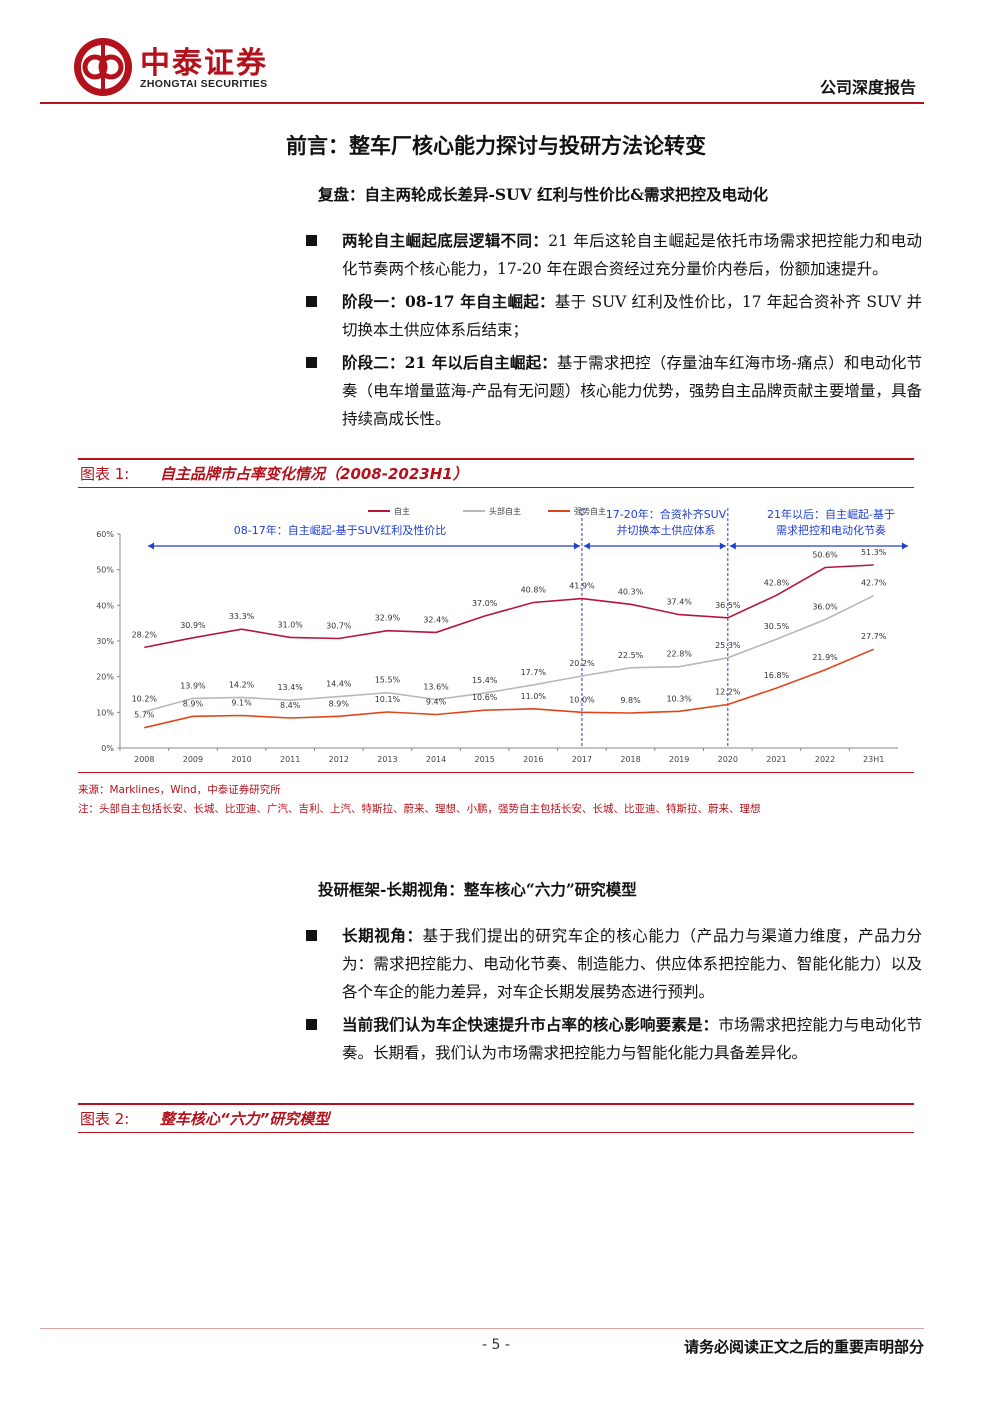 The image size is (992, 1403). Describe the element at coordinates (867, 87) in the screenshot. I see `report-type: 公司深度报告` at that location.